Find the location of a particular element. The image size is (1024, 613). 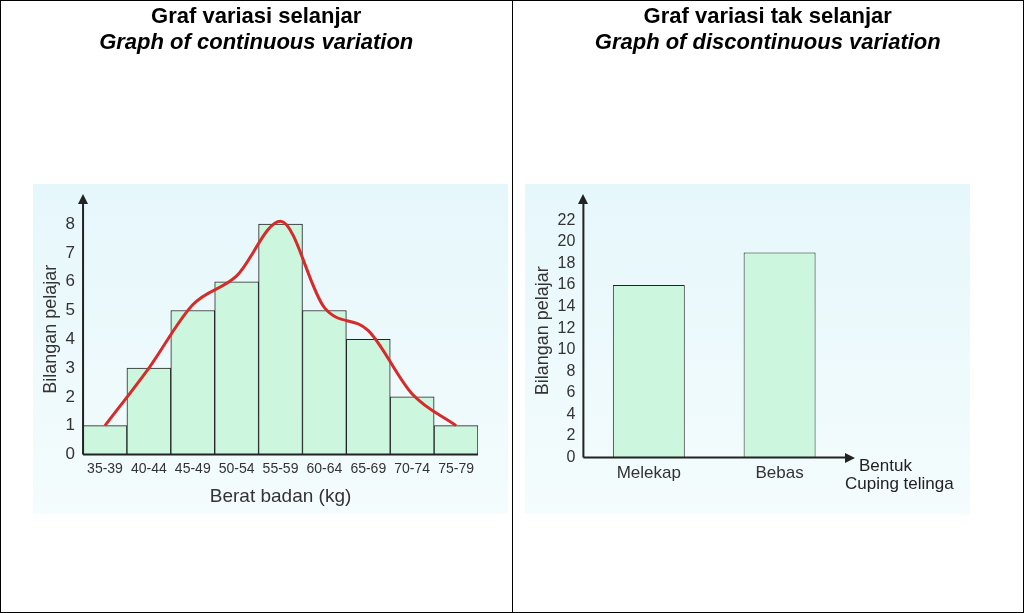

line-series is located at coordinates (280, 323).